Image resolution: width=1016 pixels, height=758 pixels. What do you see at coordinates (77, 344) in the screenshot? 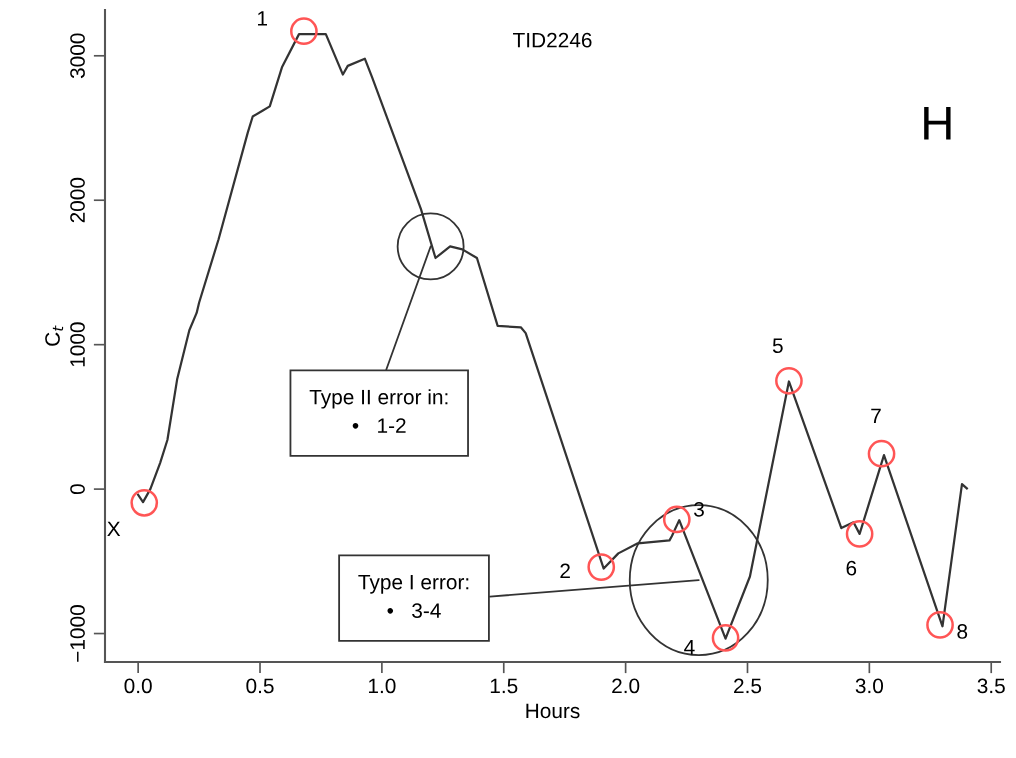
I see `y-tick-label: 1000` at bounding box center [77, 344].